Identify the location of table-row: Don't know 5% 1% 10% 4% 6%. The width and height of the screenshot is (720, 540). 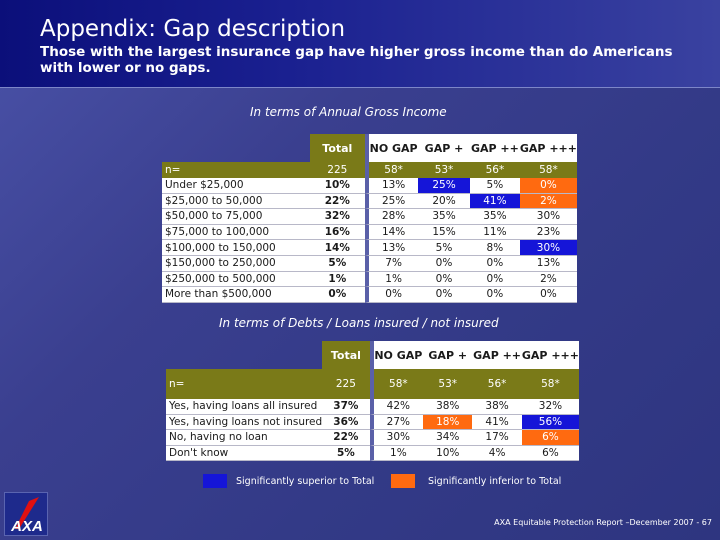
(372, 453).